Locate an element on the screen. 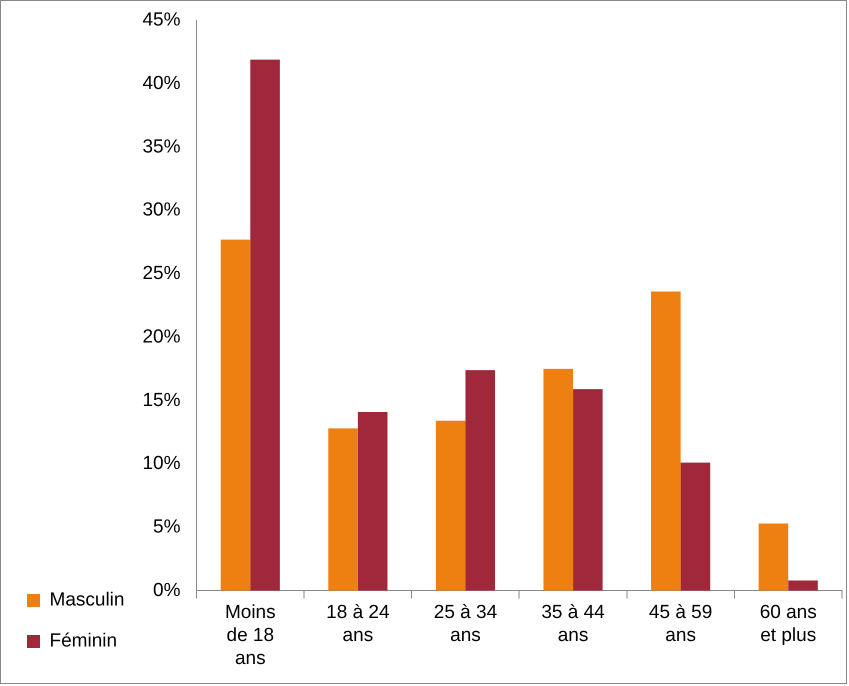  y-tick-label: 40% is located at coordinates (161, 83).